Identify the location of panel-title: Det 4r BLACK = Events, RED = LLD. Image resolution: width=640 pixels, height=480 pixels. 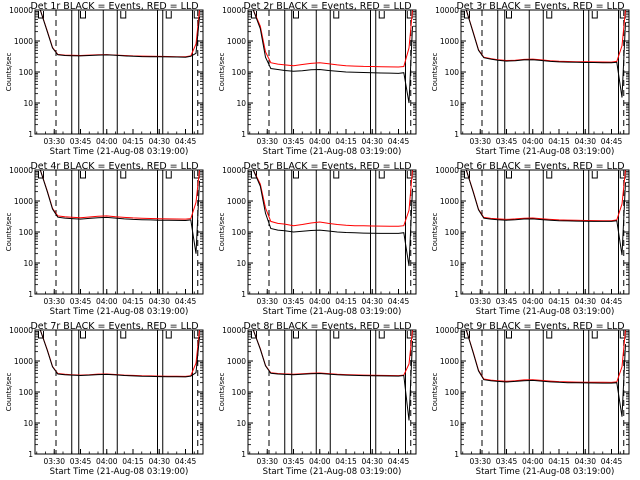
(114, 166).